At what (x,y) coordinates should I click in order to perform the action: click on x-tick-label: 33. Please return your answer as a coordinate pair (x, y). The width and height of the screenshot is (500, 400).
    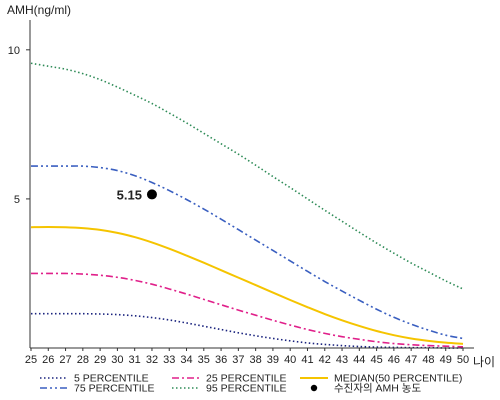
    Looking at the image, I should click on (169, 360).